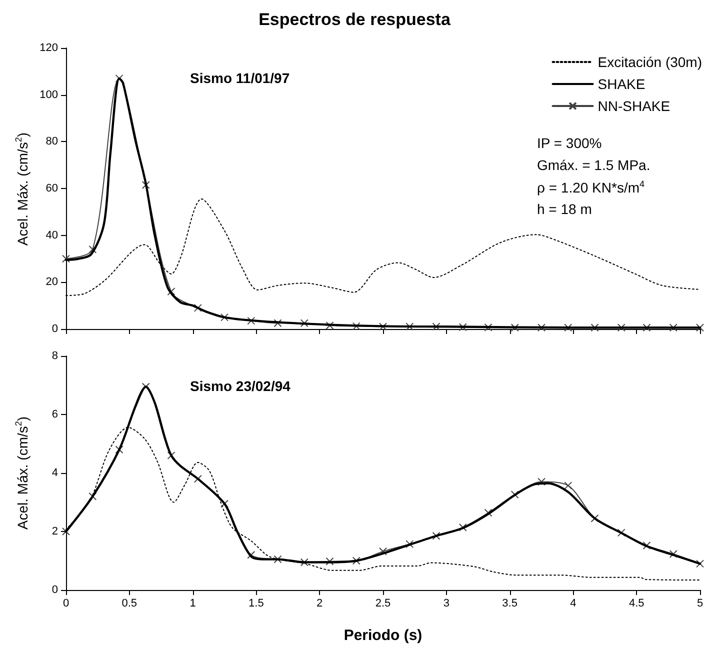  What do you see at coordinates (55, 532) in the screenshot?
I see `y-tick-label: 2` at bounding box center [55, 532].